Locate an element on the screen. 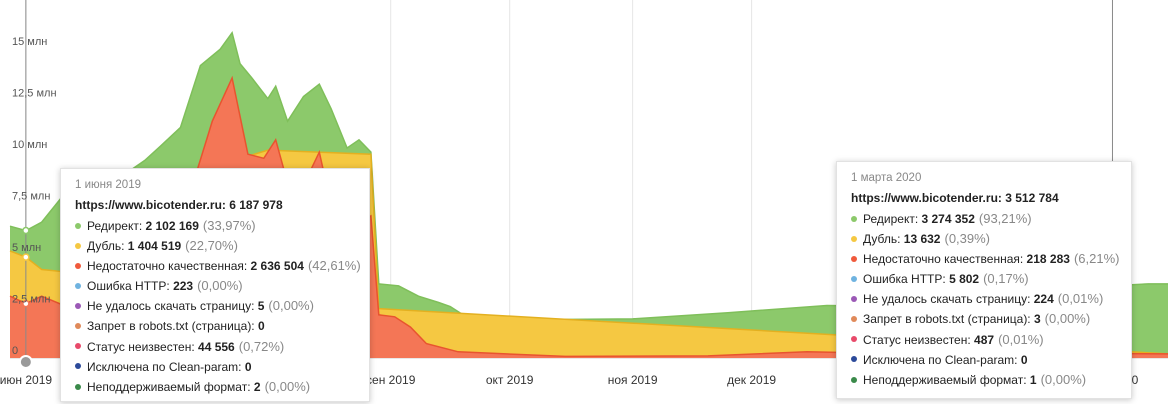 This screenshot has width=1170, height=404. x-tick-label-1: сен 2019 is located at coordinates (391, 380).